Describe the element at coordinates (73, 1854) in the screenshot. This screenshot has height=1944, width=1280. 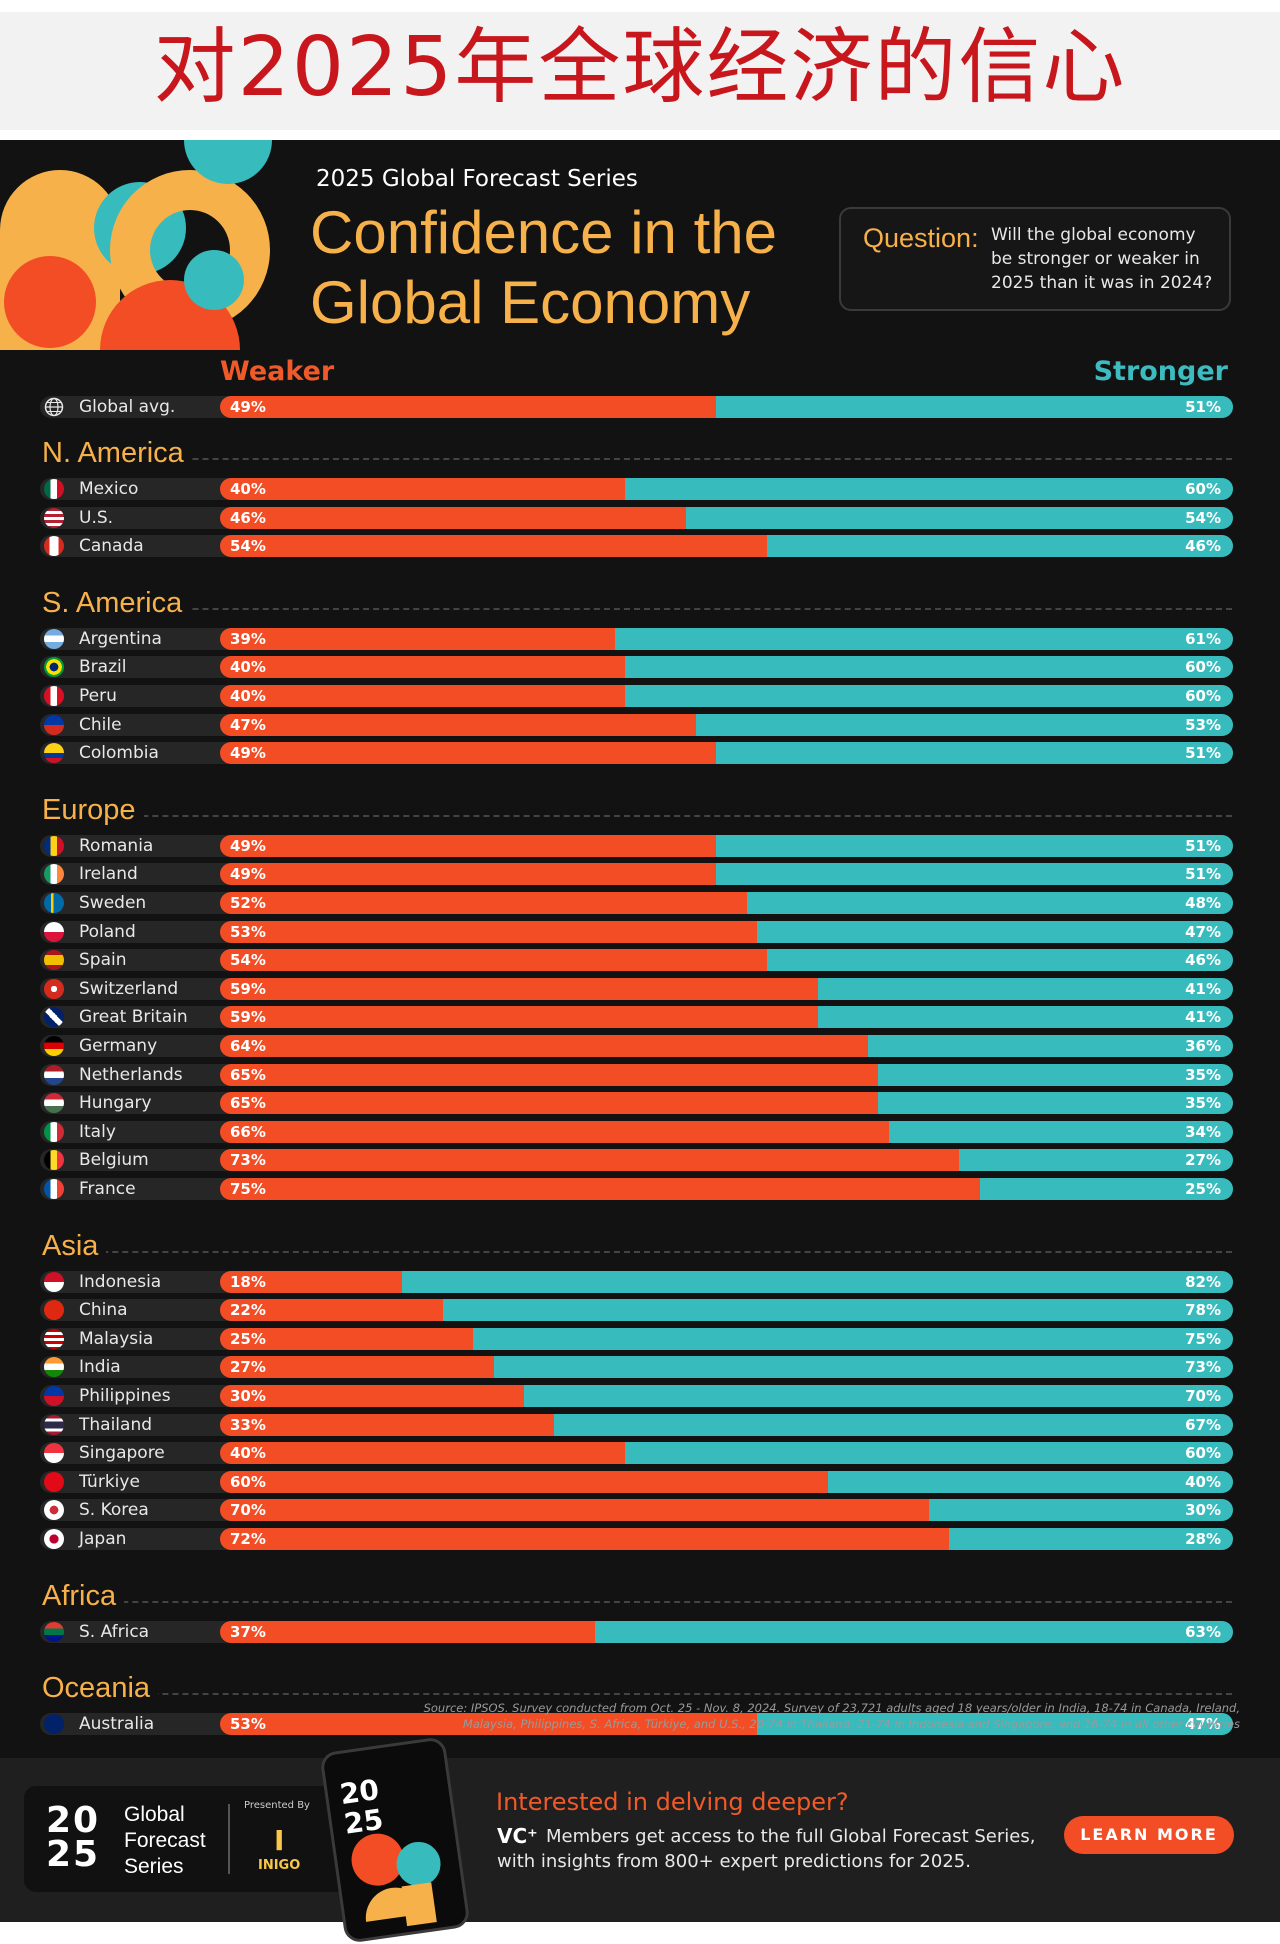
I see `logo-2025-bottom: 25` at that location.